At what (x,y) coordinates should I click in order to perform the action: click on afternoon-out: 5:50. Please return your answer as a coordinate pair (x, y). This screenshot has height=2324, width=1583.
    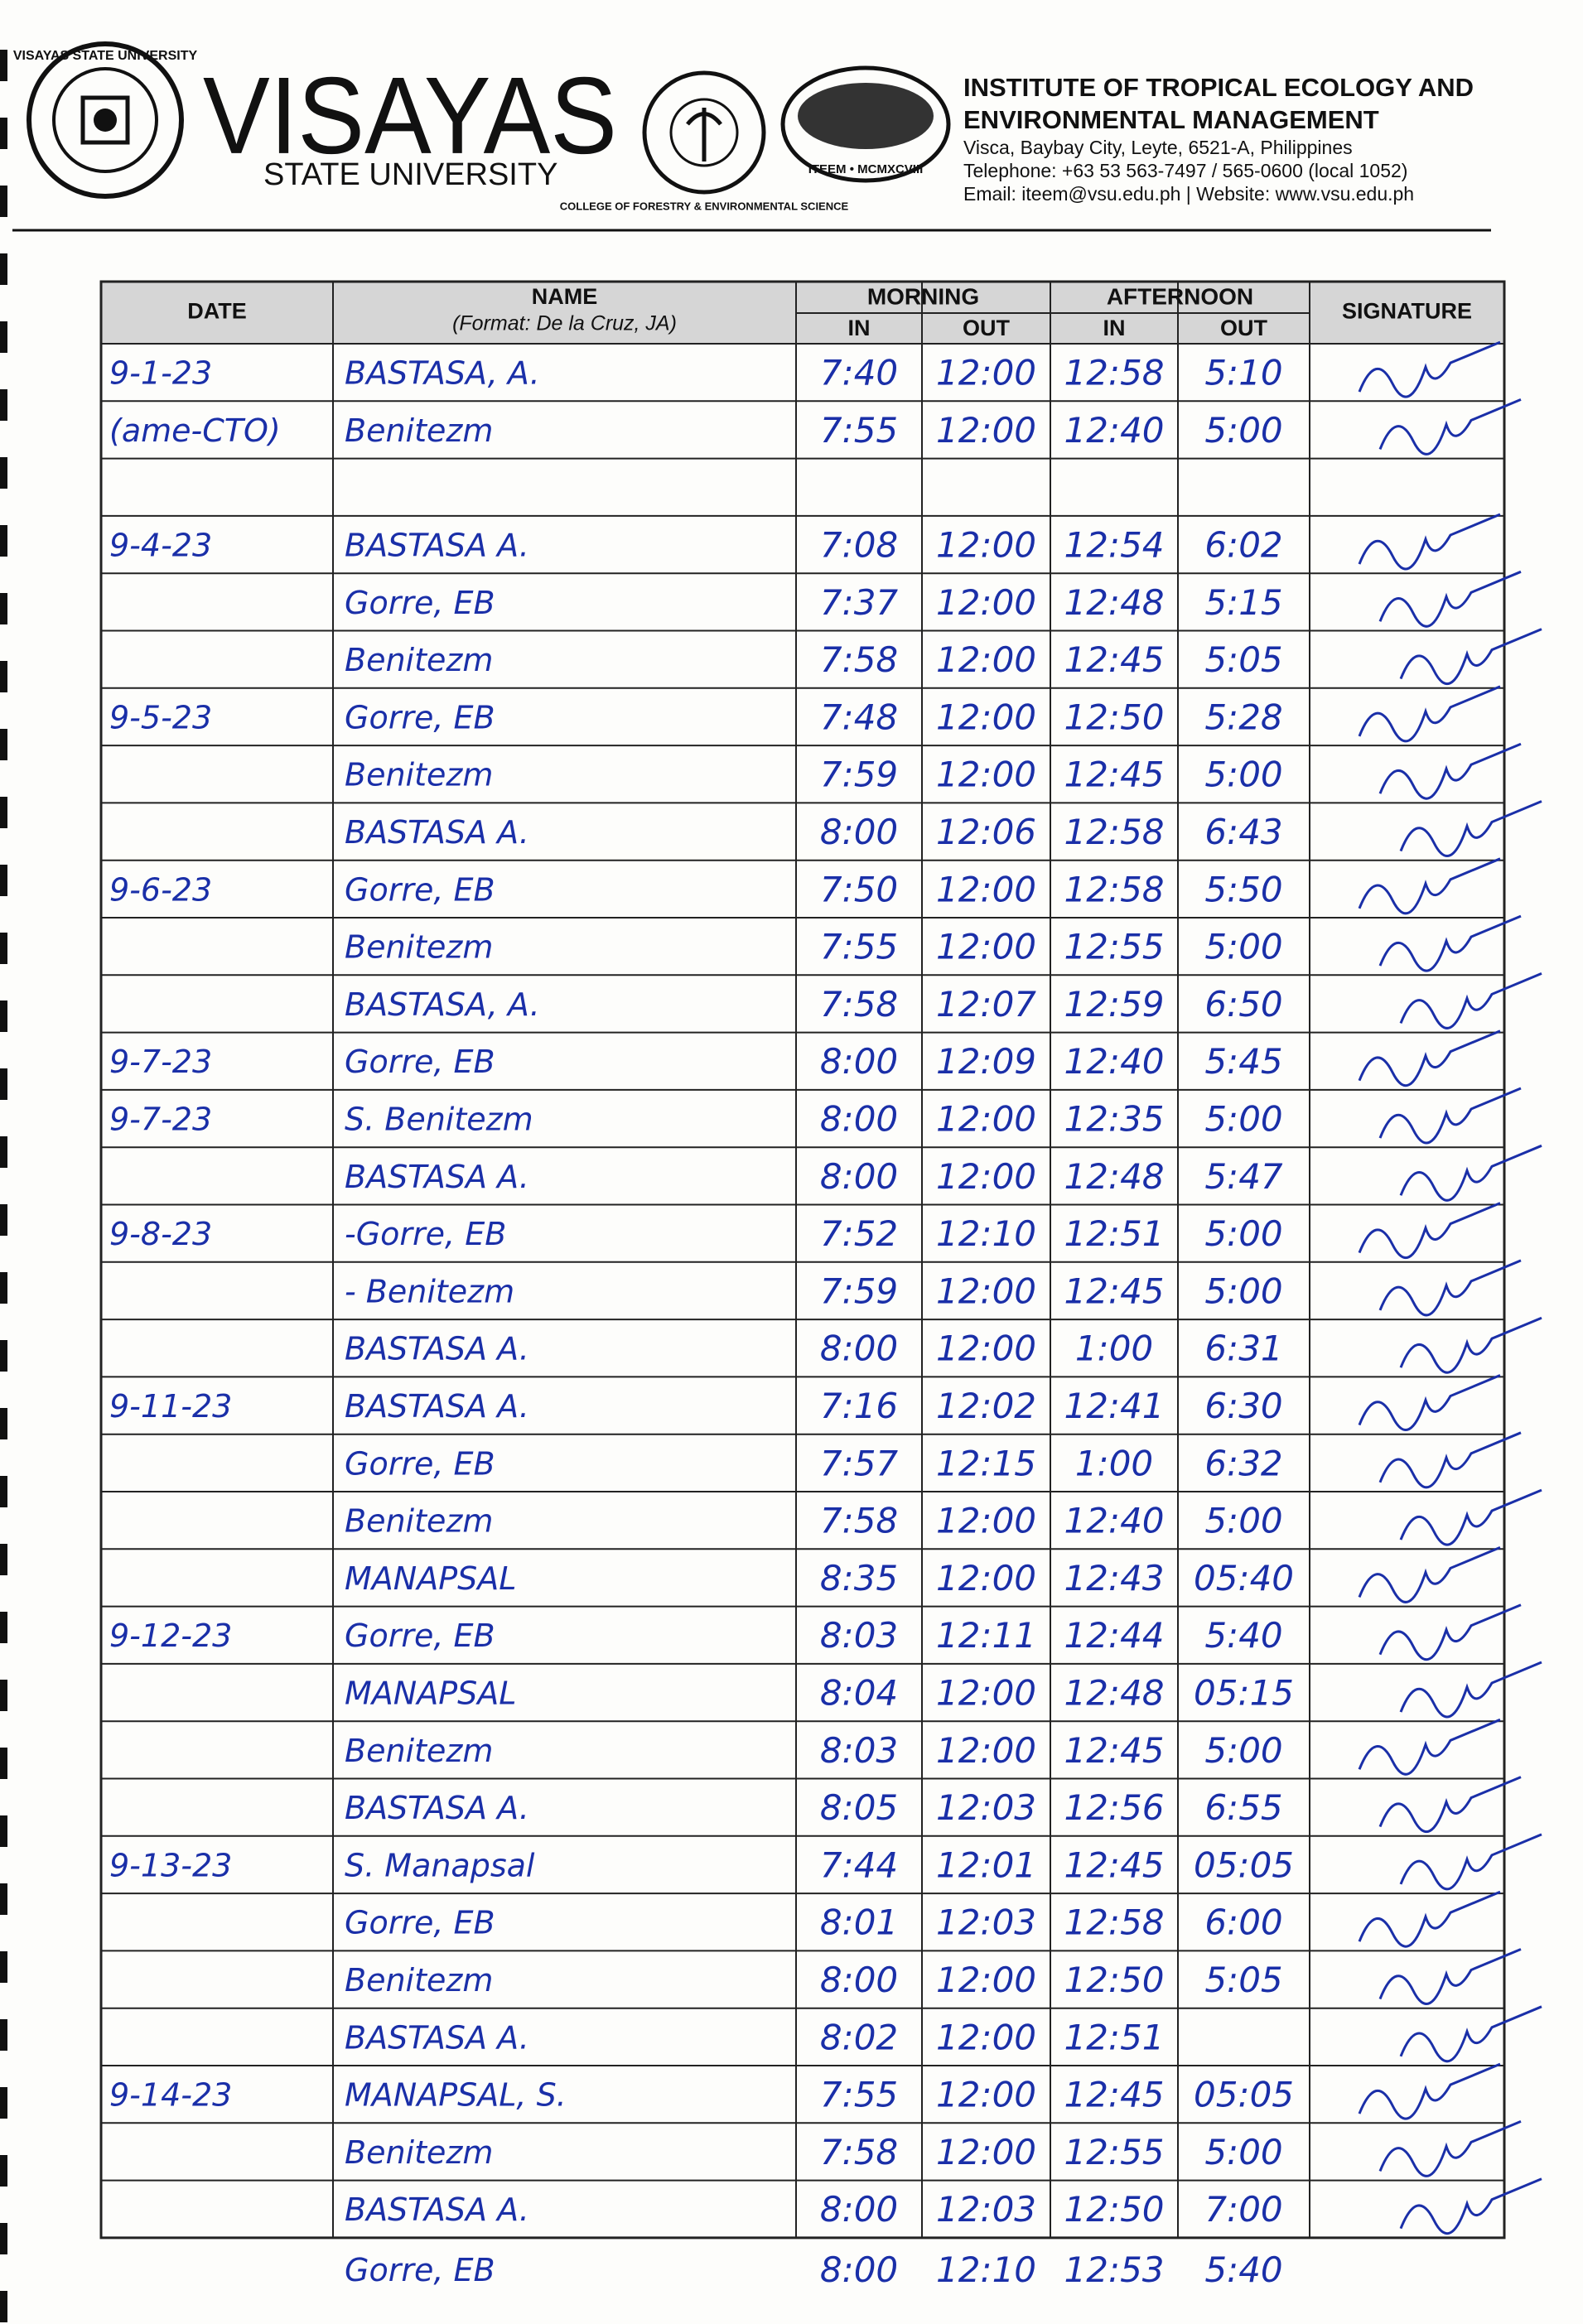
    Looking at the image, I should click on (1243, 889).